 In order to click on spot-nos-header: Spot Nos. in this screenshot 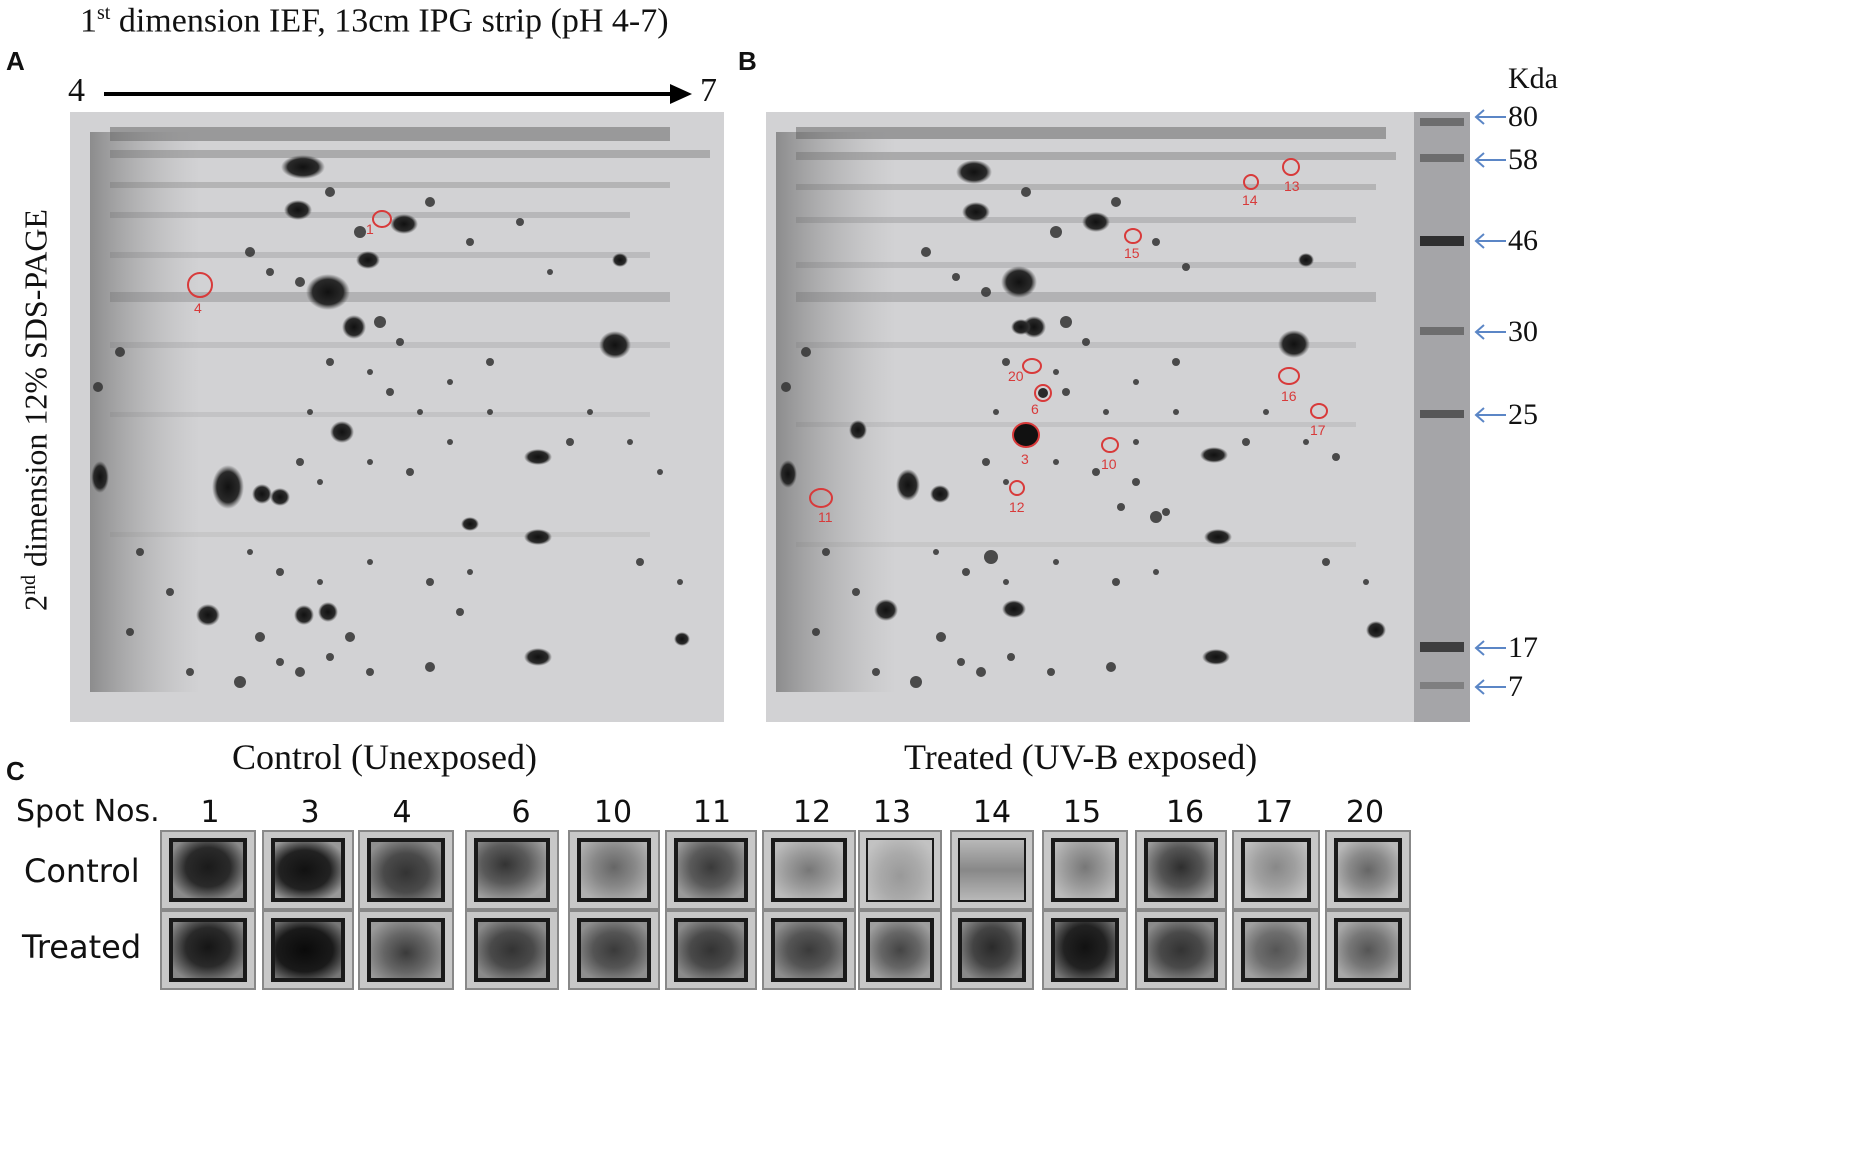, I will do `click(88, 811)`.